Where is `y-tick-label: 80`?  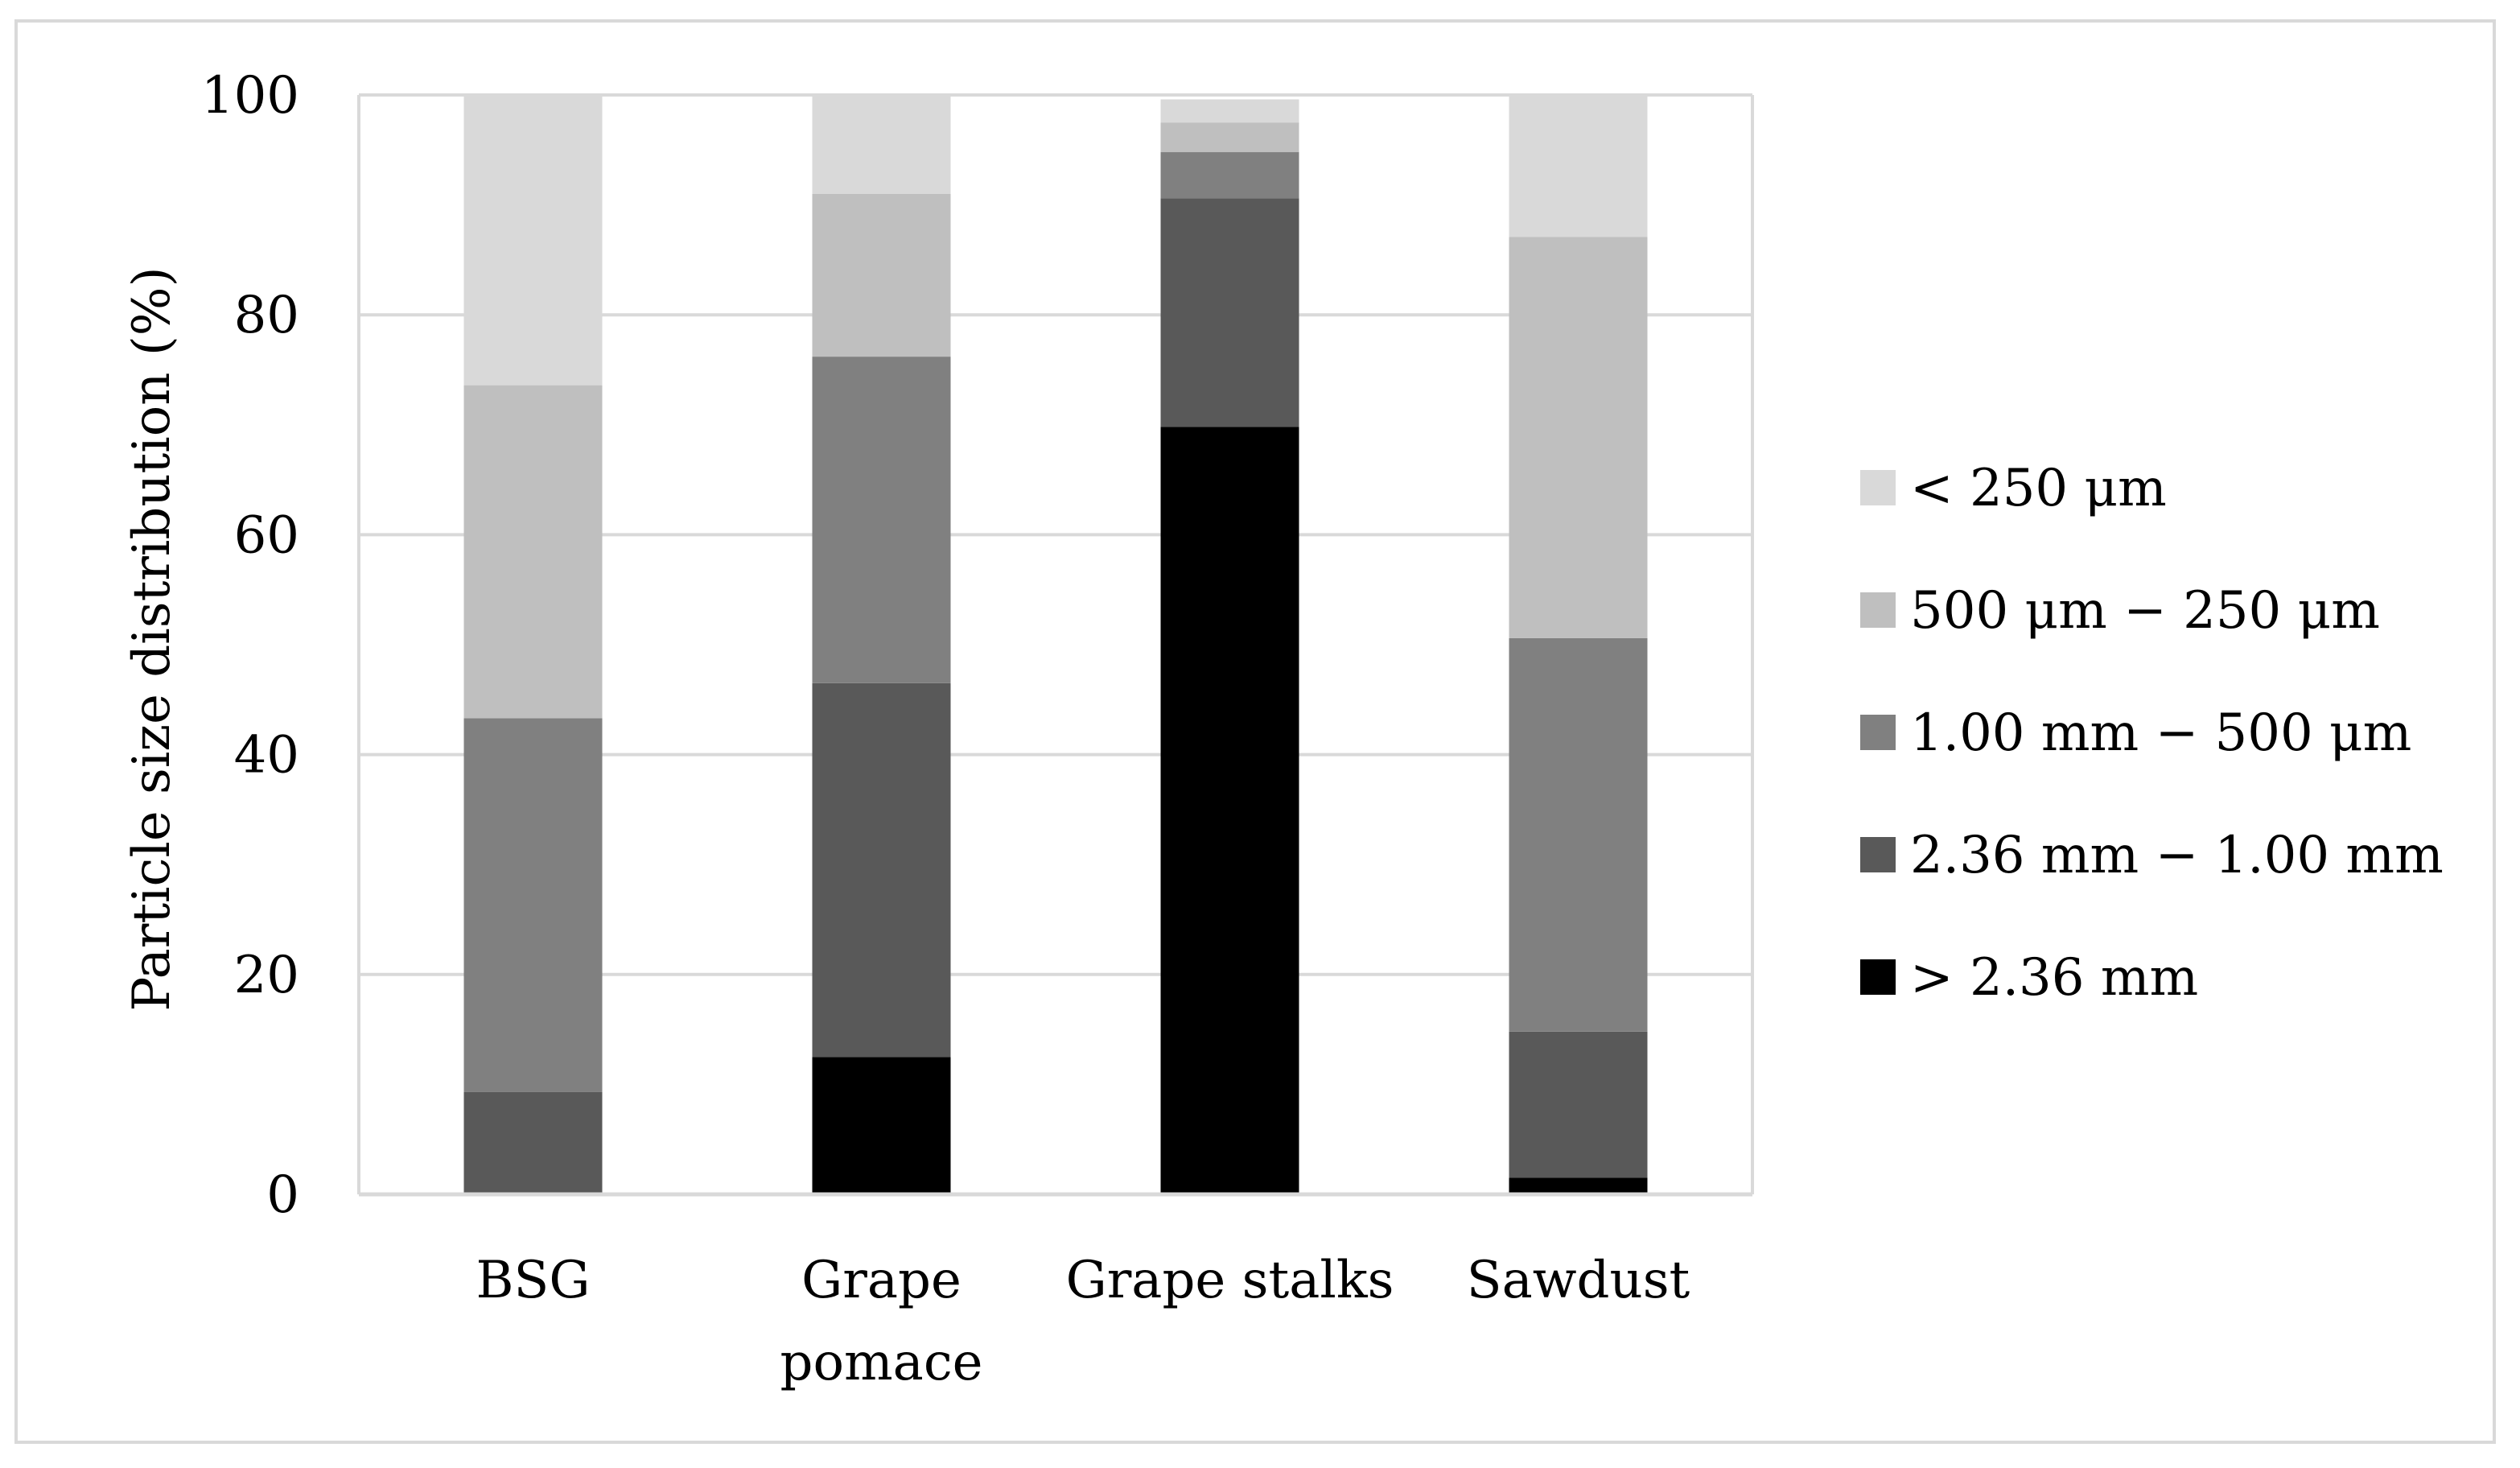
y-tick-label: 80 is located at coordinates (266, 315).